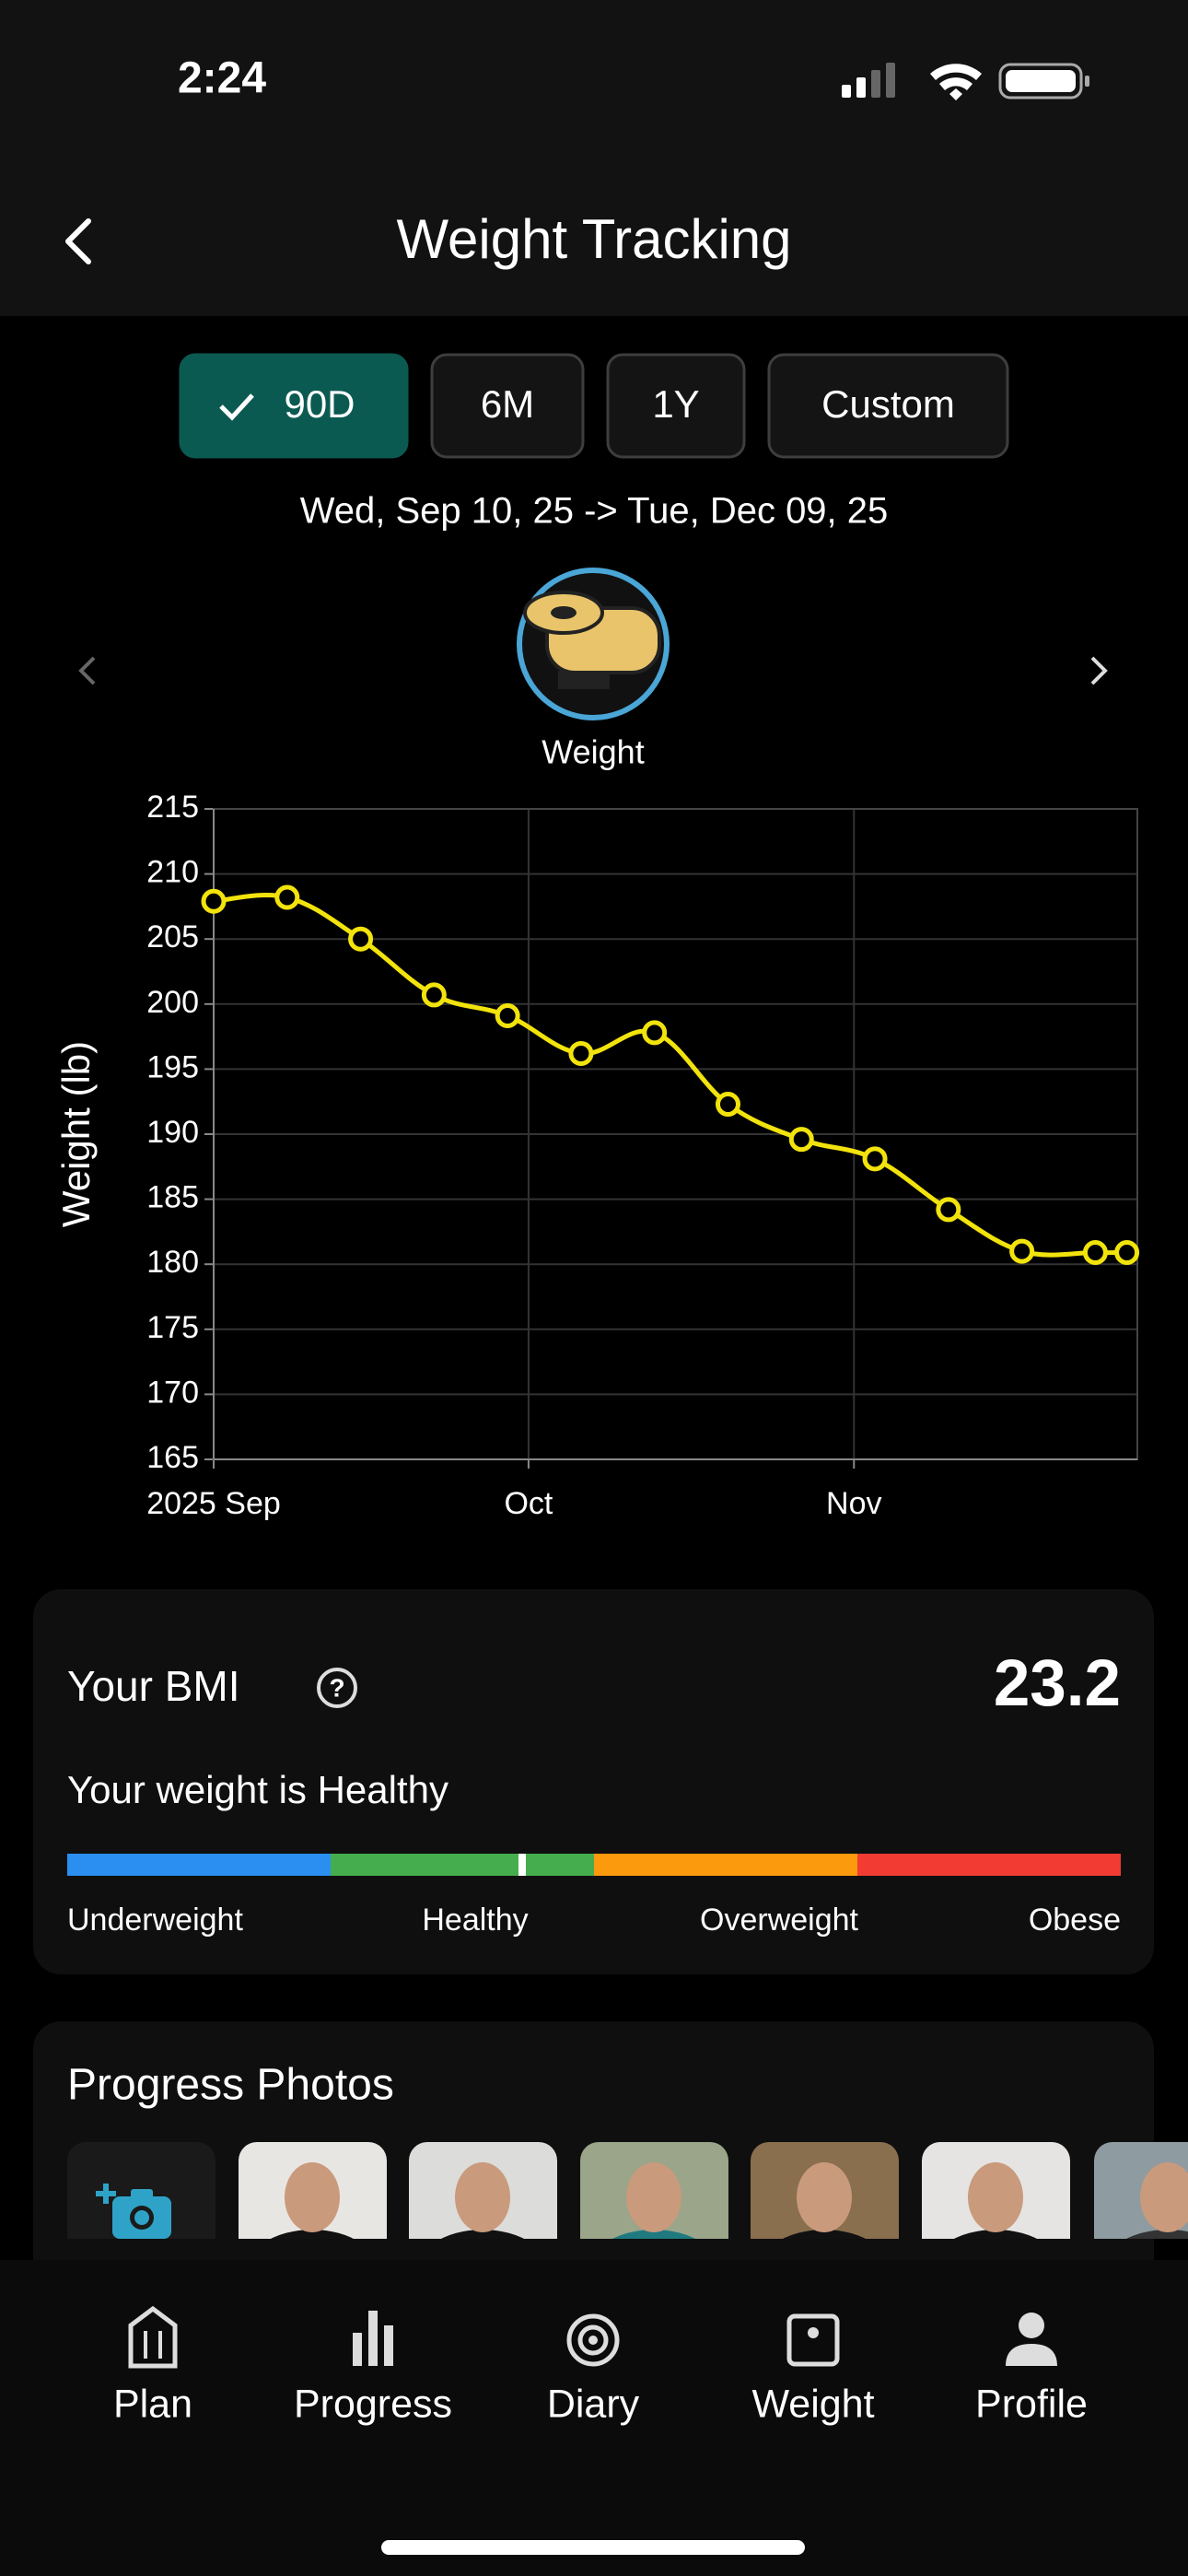  What do you see at coordinates (1057, 1683) in the screenshot?
I see `bmi-value: 23.2` at bounding box center [1057, 1683].